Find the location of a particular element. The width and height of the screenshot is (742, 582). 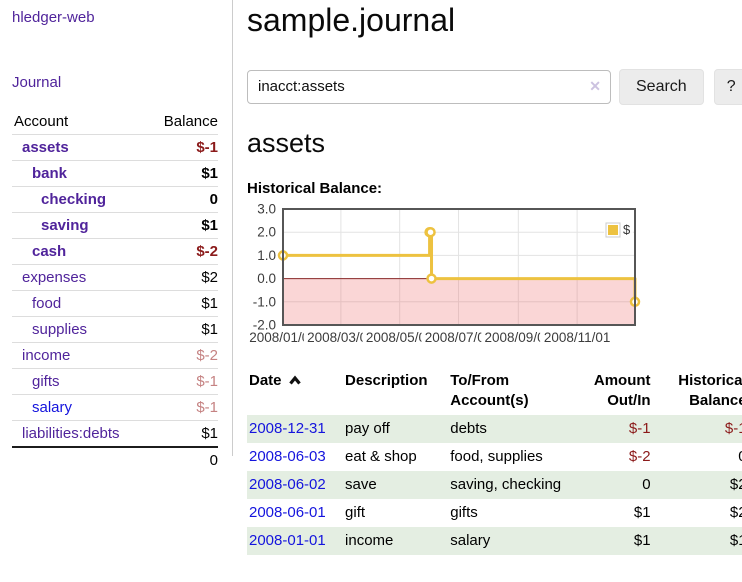

register-accounts-cell: gifts is located at coordinates (464, 512).